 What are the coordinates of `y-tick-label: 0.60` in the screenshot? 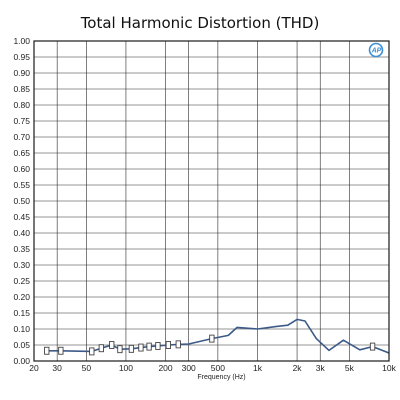 It's located at (21, 169).